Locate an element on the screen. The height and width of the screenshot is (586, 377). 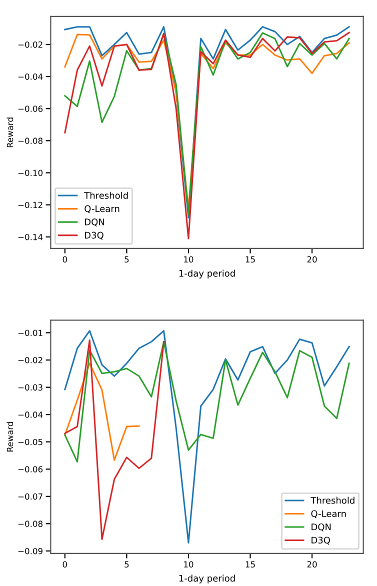
y-tick-label: −0.12 is located at coordinates (30, 205).